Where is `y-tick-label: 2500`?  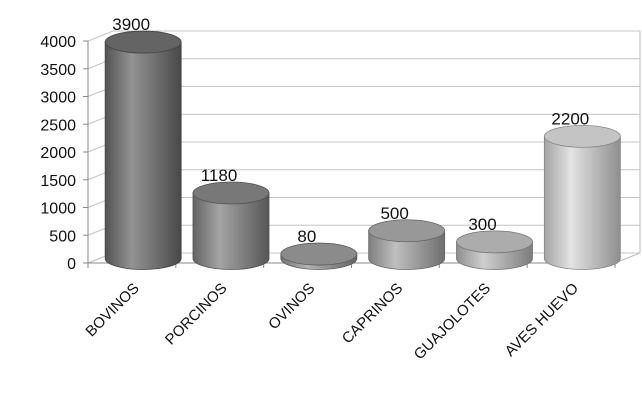 y-tick-label: 2500 is located at coordinates (58, 125).